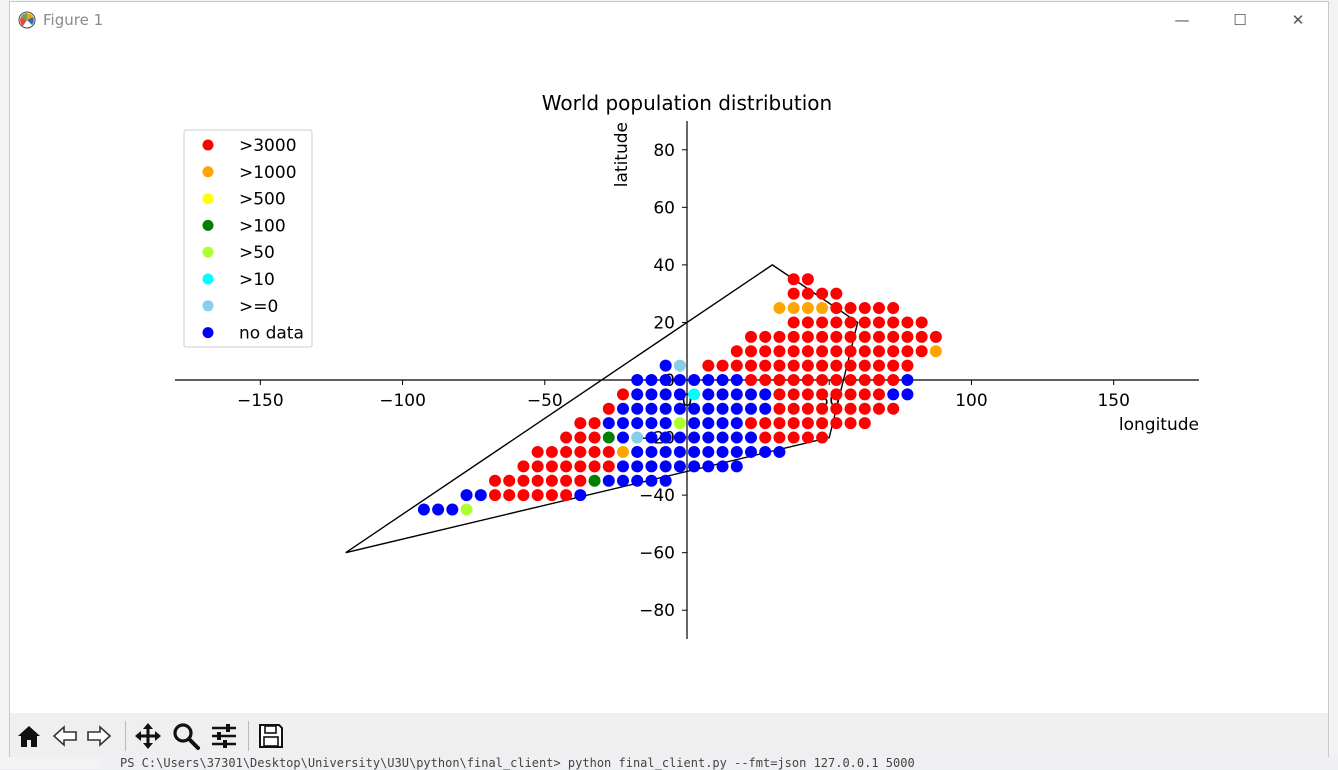  I want to click on navigation-toolbar, so click(669, 735).